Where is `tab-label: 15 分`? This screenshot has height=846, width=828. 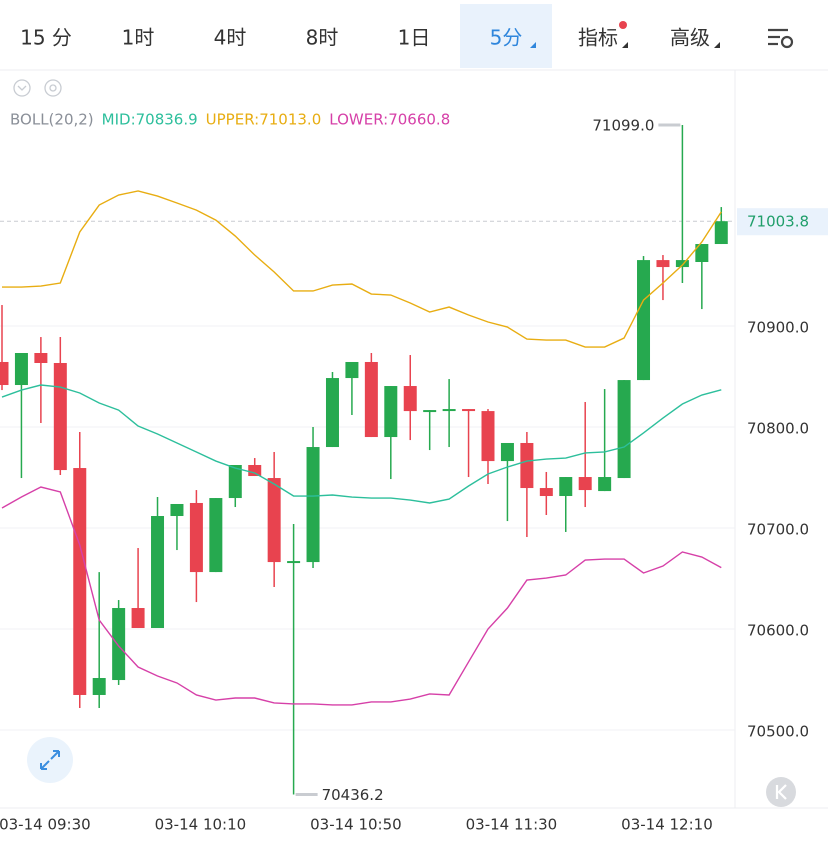
tab-label: 15 分 is located at coordinates (46, 38).